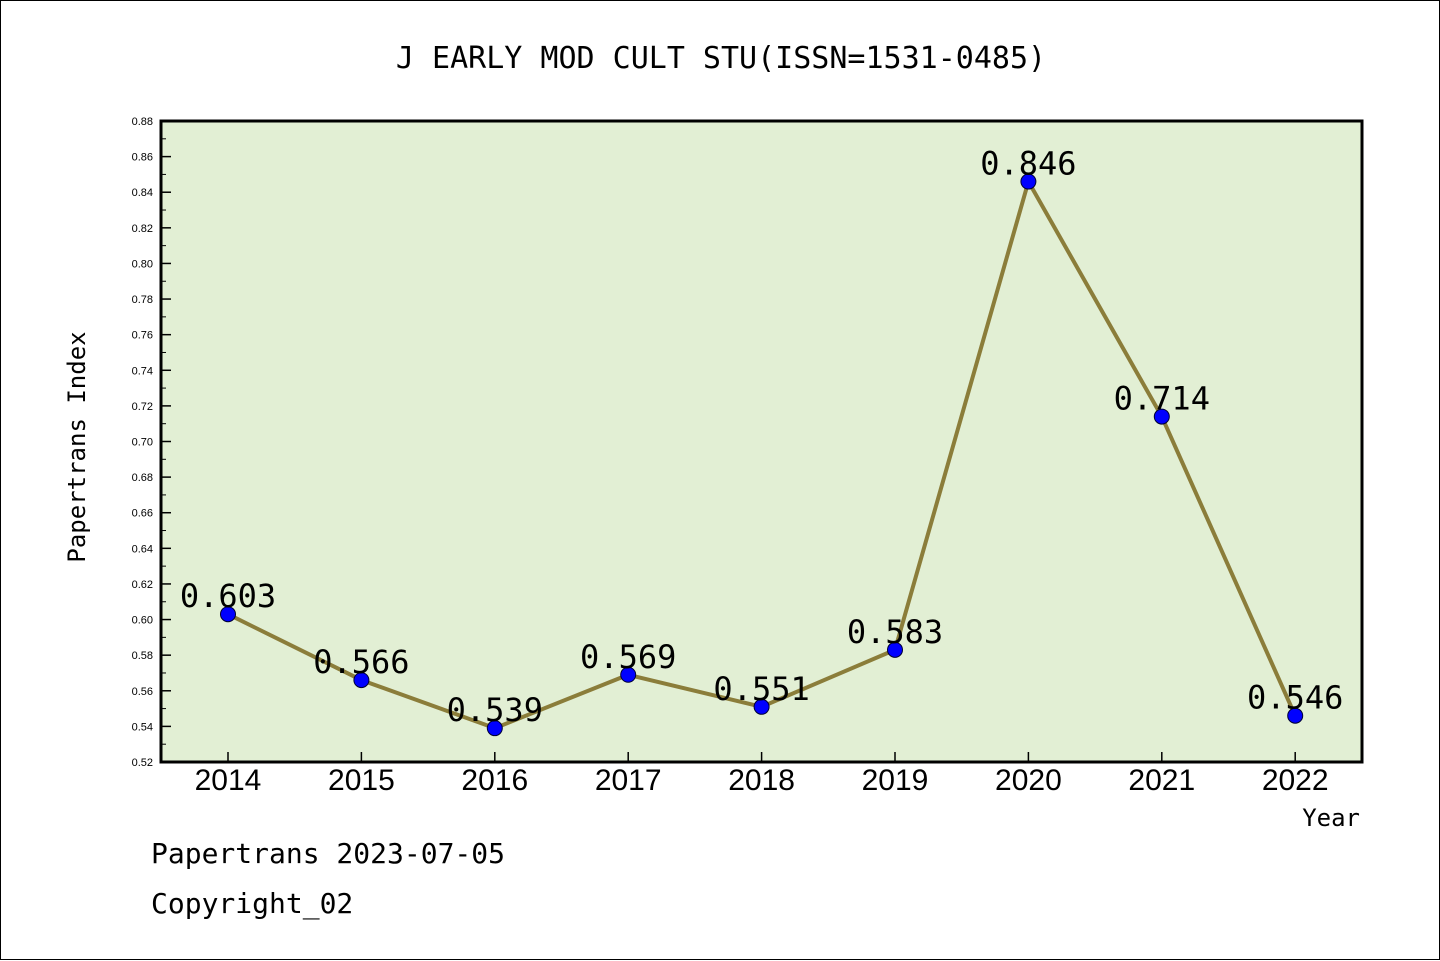  Describe the element at coordinates (142, 514) in the screenshot. I see `y-tick-label: 0.66` at that location.